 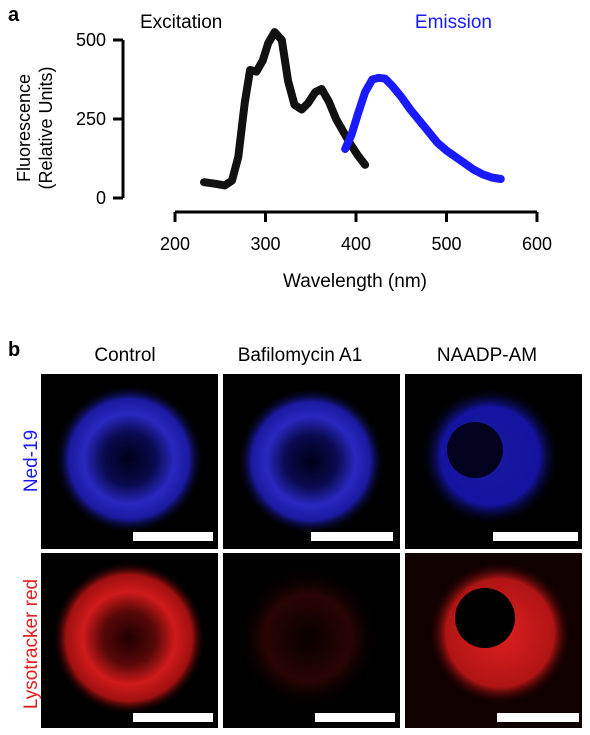 I want to click on column-title-control: Control, so click(x=125, y=355).